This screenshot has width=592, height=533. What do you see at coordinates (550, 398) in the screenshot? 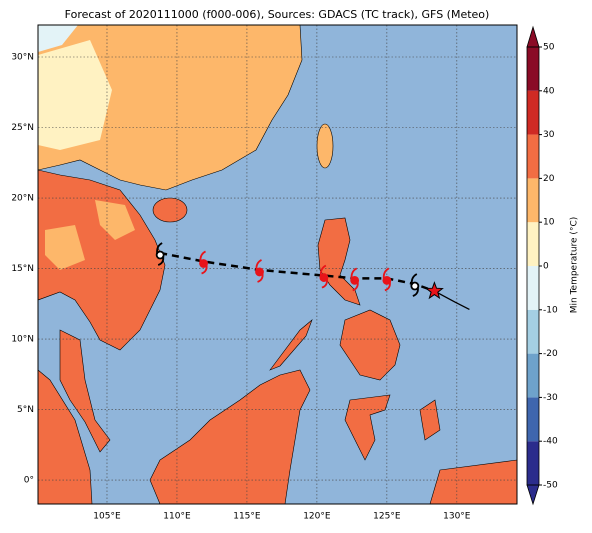
I see `colorbar-tick-label: -30` at bounding box center [550, 398].